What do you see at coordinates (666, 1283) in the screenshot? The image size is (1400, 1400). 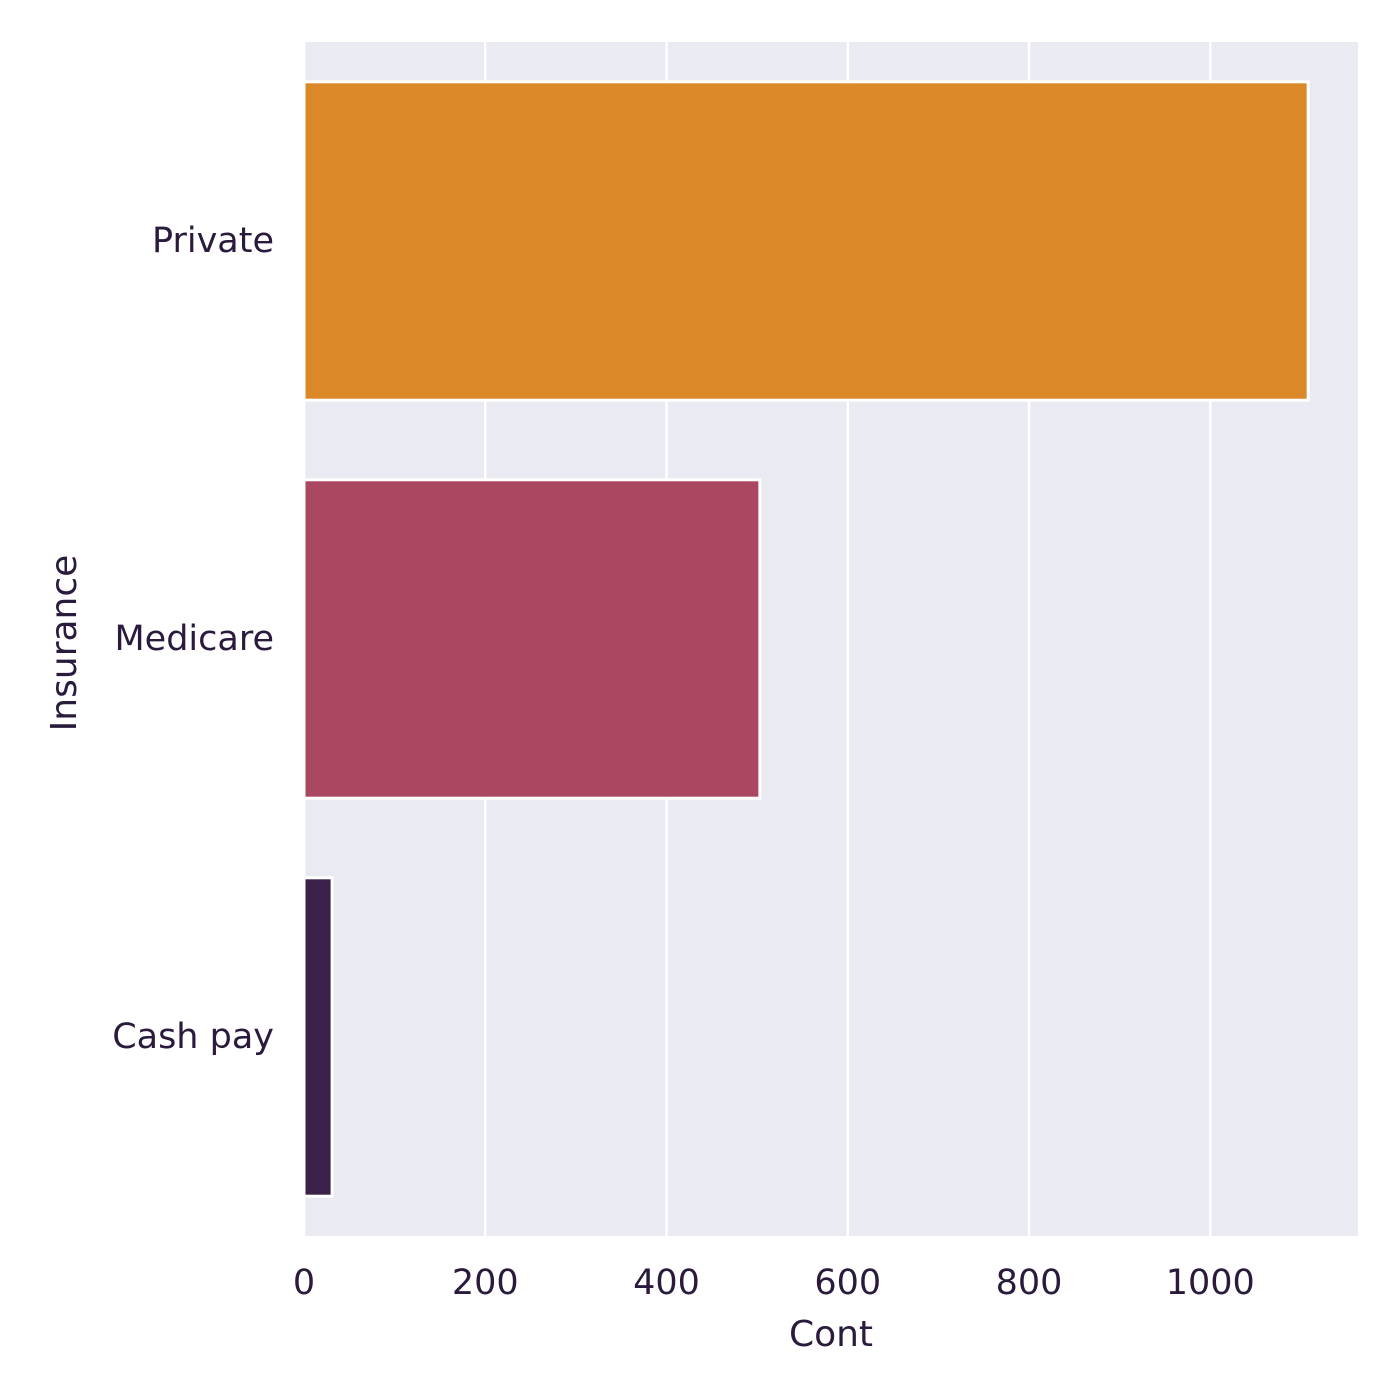 I see `x-tick-label: 400` at bounding box center [666, 1283].